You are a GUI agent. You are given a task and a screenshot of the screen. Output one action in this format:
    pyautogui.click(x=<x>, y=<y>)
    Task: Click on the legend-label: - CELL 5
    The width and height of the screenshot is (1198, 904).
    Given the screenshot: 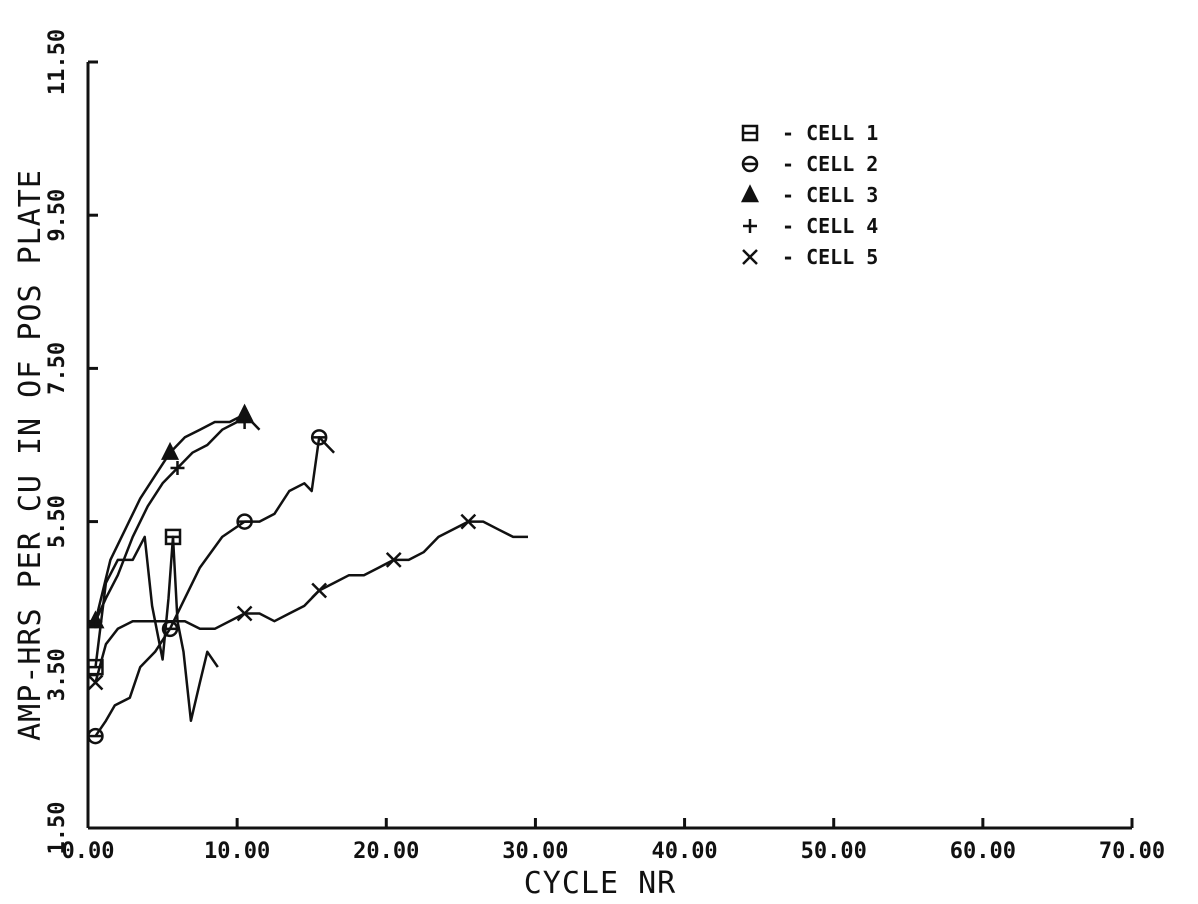 What is the action you would take?
    pyautogui.click(x=830, y=257)
    